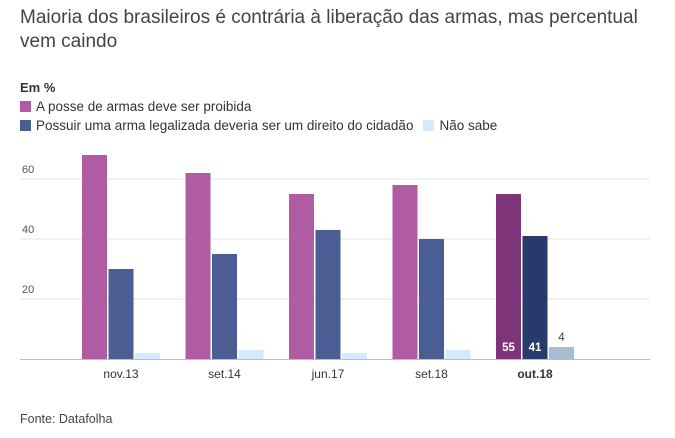 The image size is (675, 438). What do you see at coordinates (535, 348) in the screenshot?
I see `data-label-direito-out-18: 41` at bounding box center [535, 348].